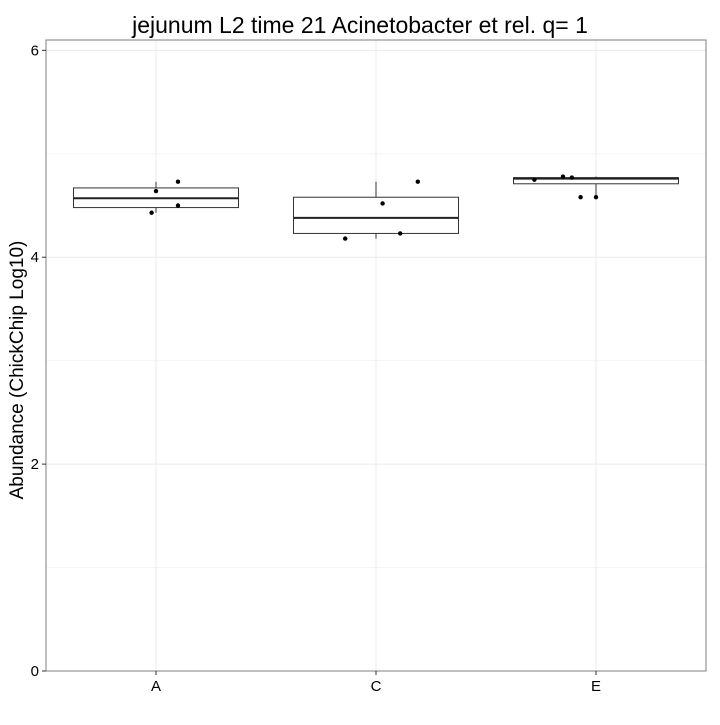 This screenshot has width=720, height=725. Describe the element at coordinates (156, 197) in the screenshot. I see `box-A` at that location.